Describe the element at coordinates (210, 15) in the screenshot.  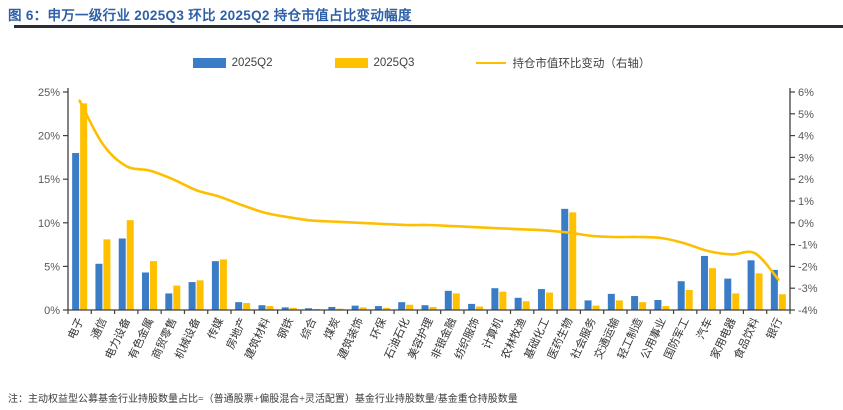
I see `figure-title: 图 6：申万一级行业 2025Q3 环比 2025Q2 持仓市值占比变动幅度` at that location.